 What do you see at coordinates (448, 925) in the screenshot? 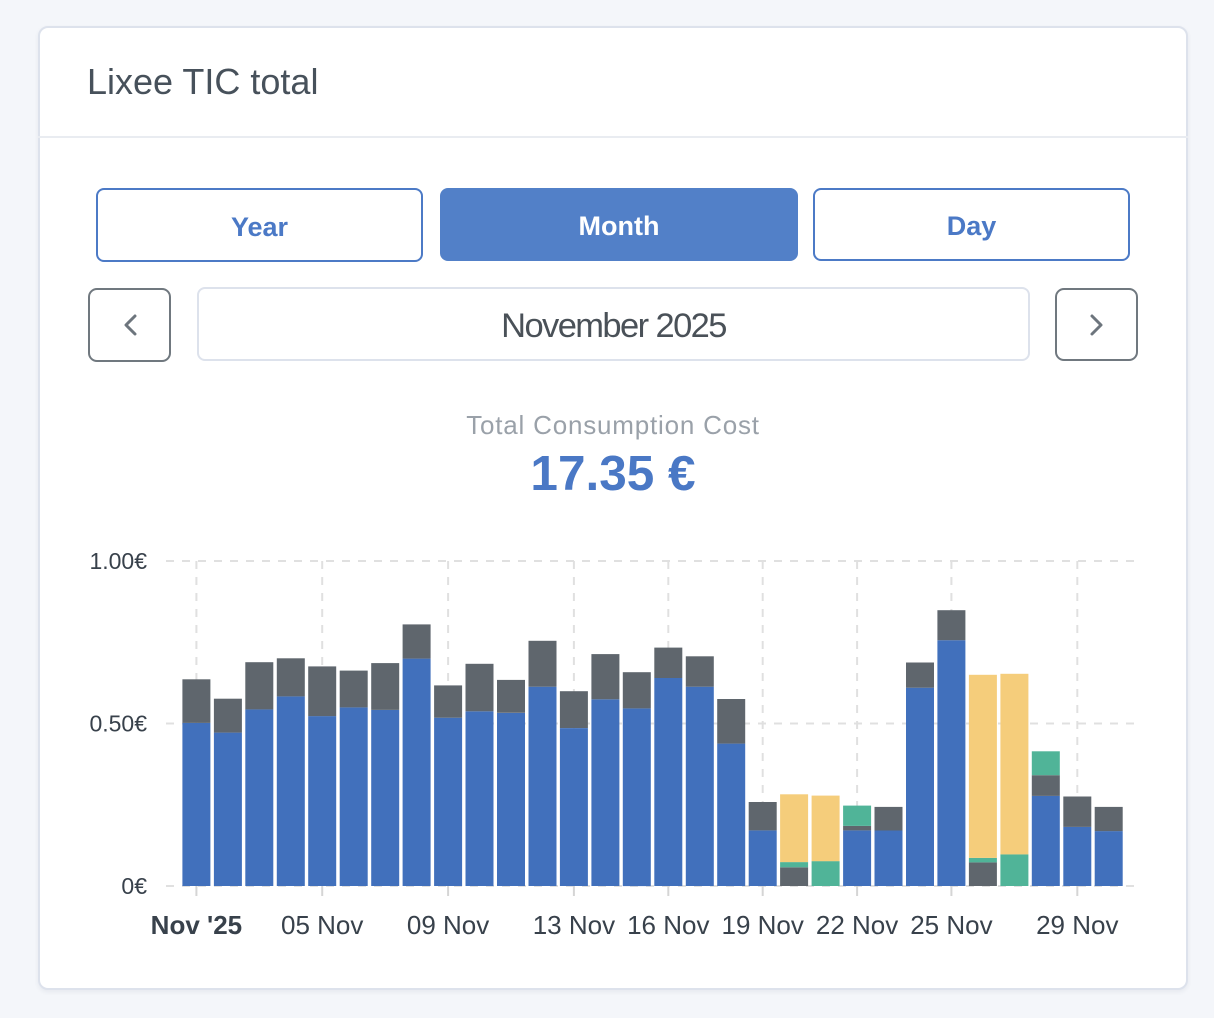
I see `svg-text: 09 Nov` at bounding box center [448, 925].